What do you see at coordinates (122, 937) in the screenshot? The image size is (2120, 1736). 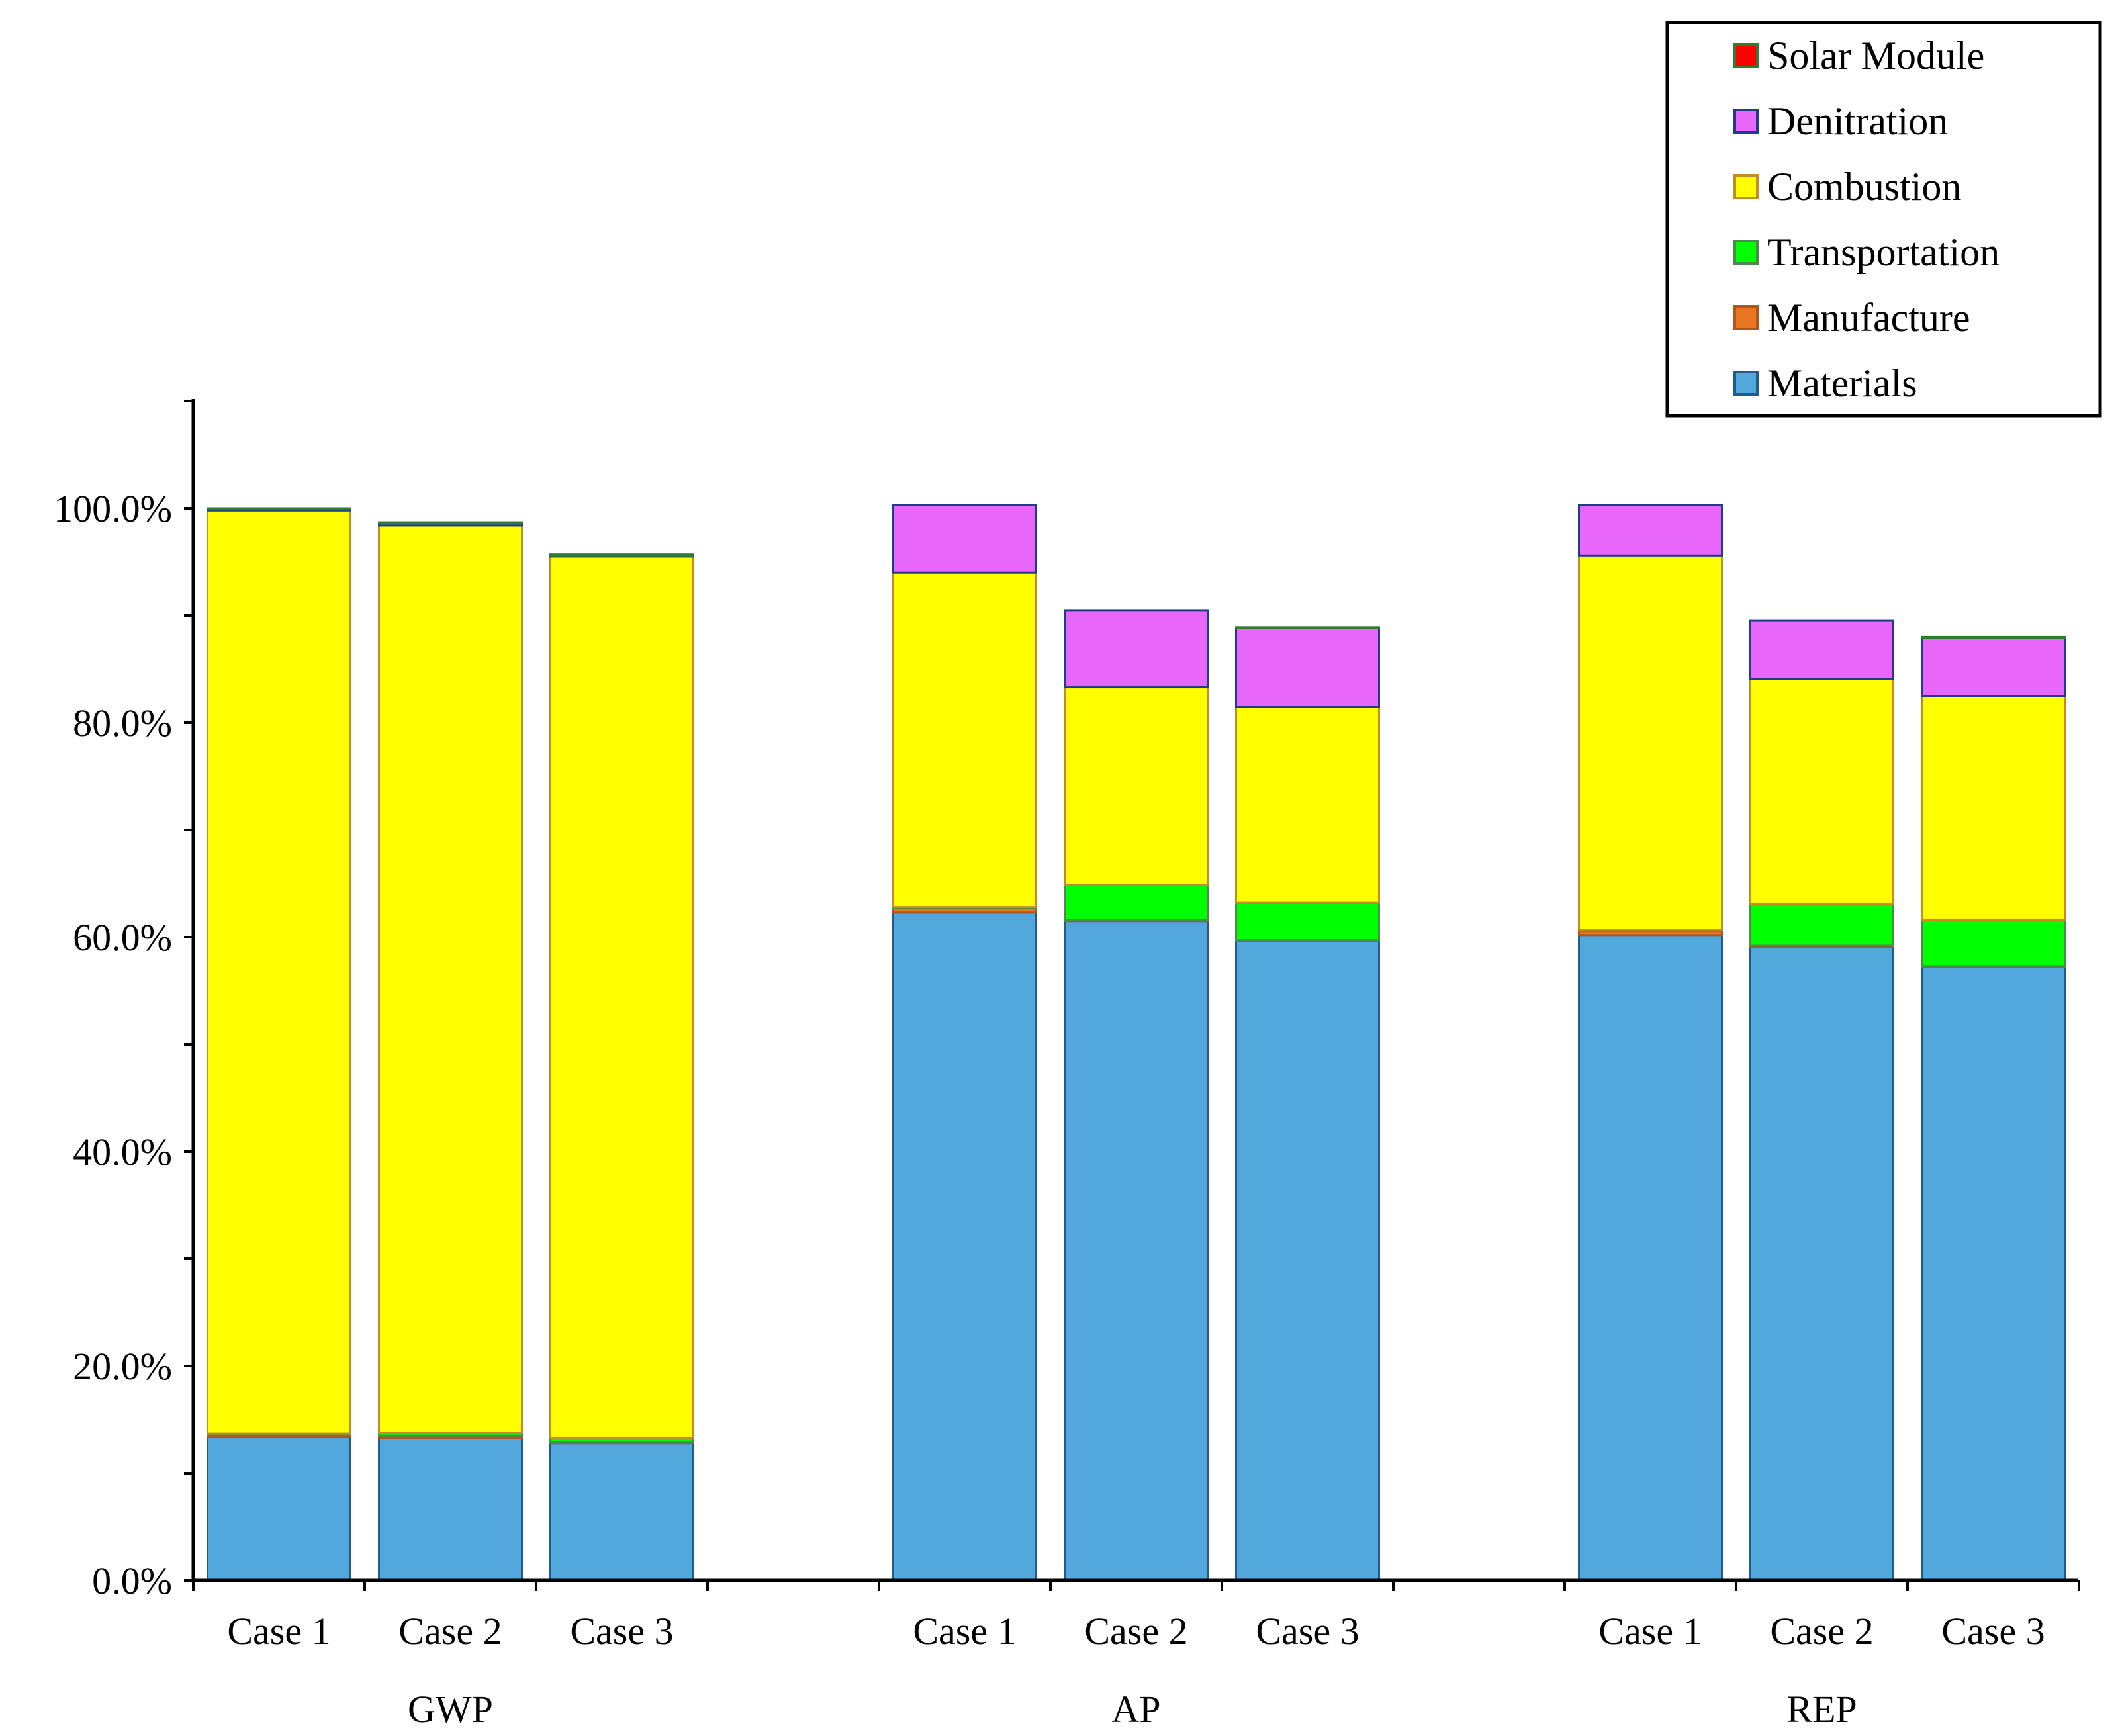 I see `y-tick-label: 60.0%` at bounding box center [122, 937].